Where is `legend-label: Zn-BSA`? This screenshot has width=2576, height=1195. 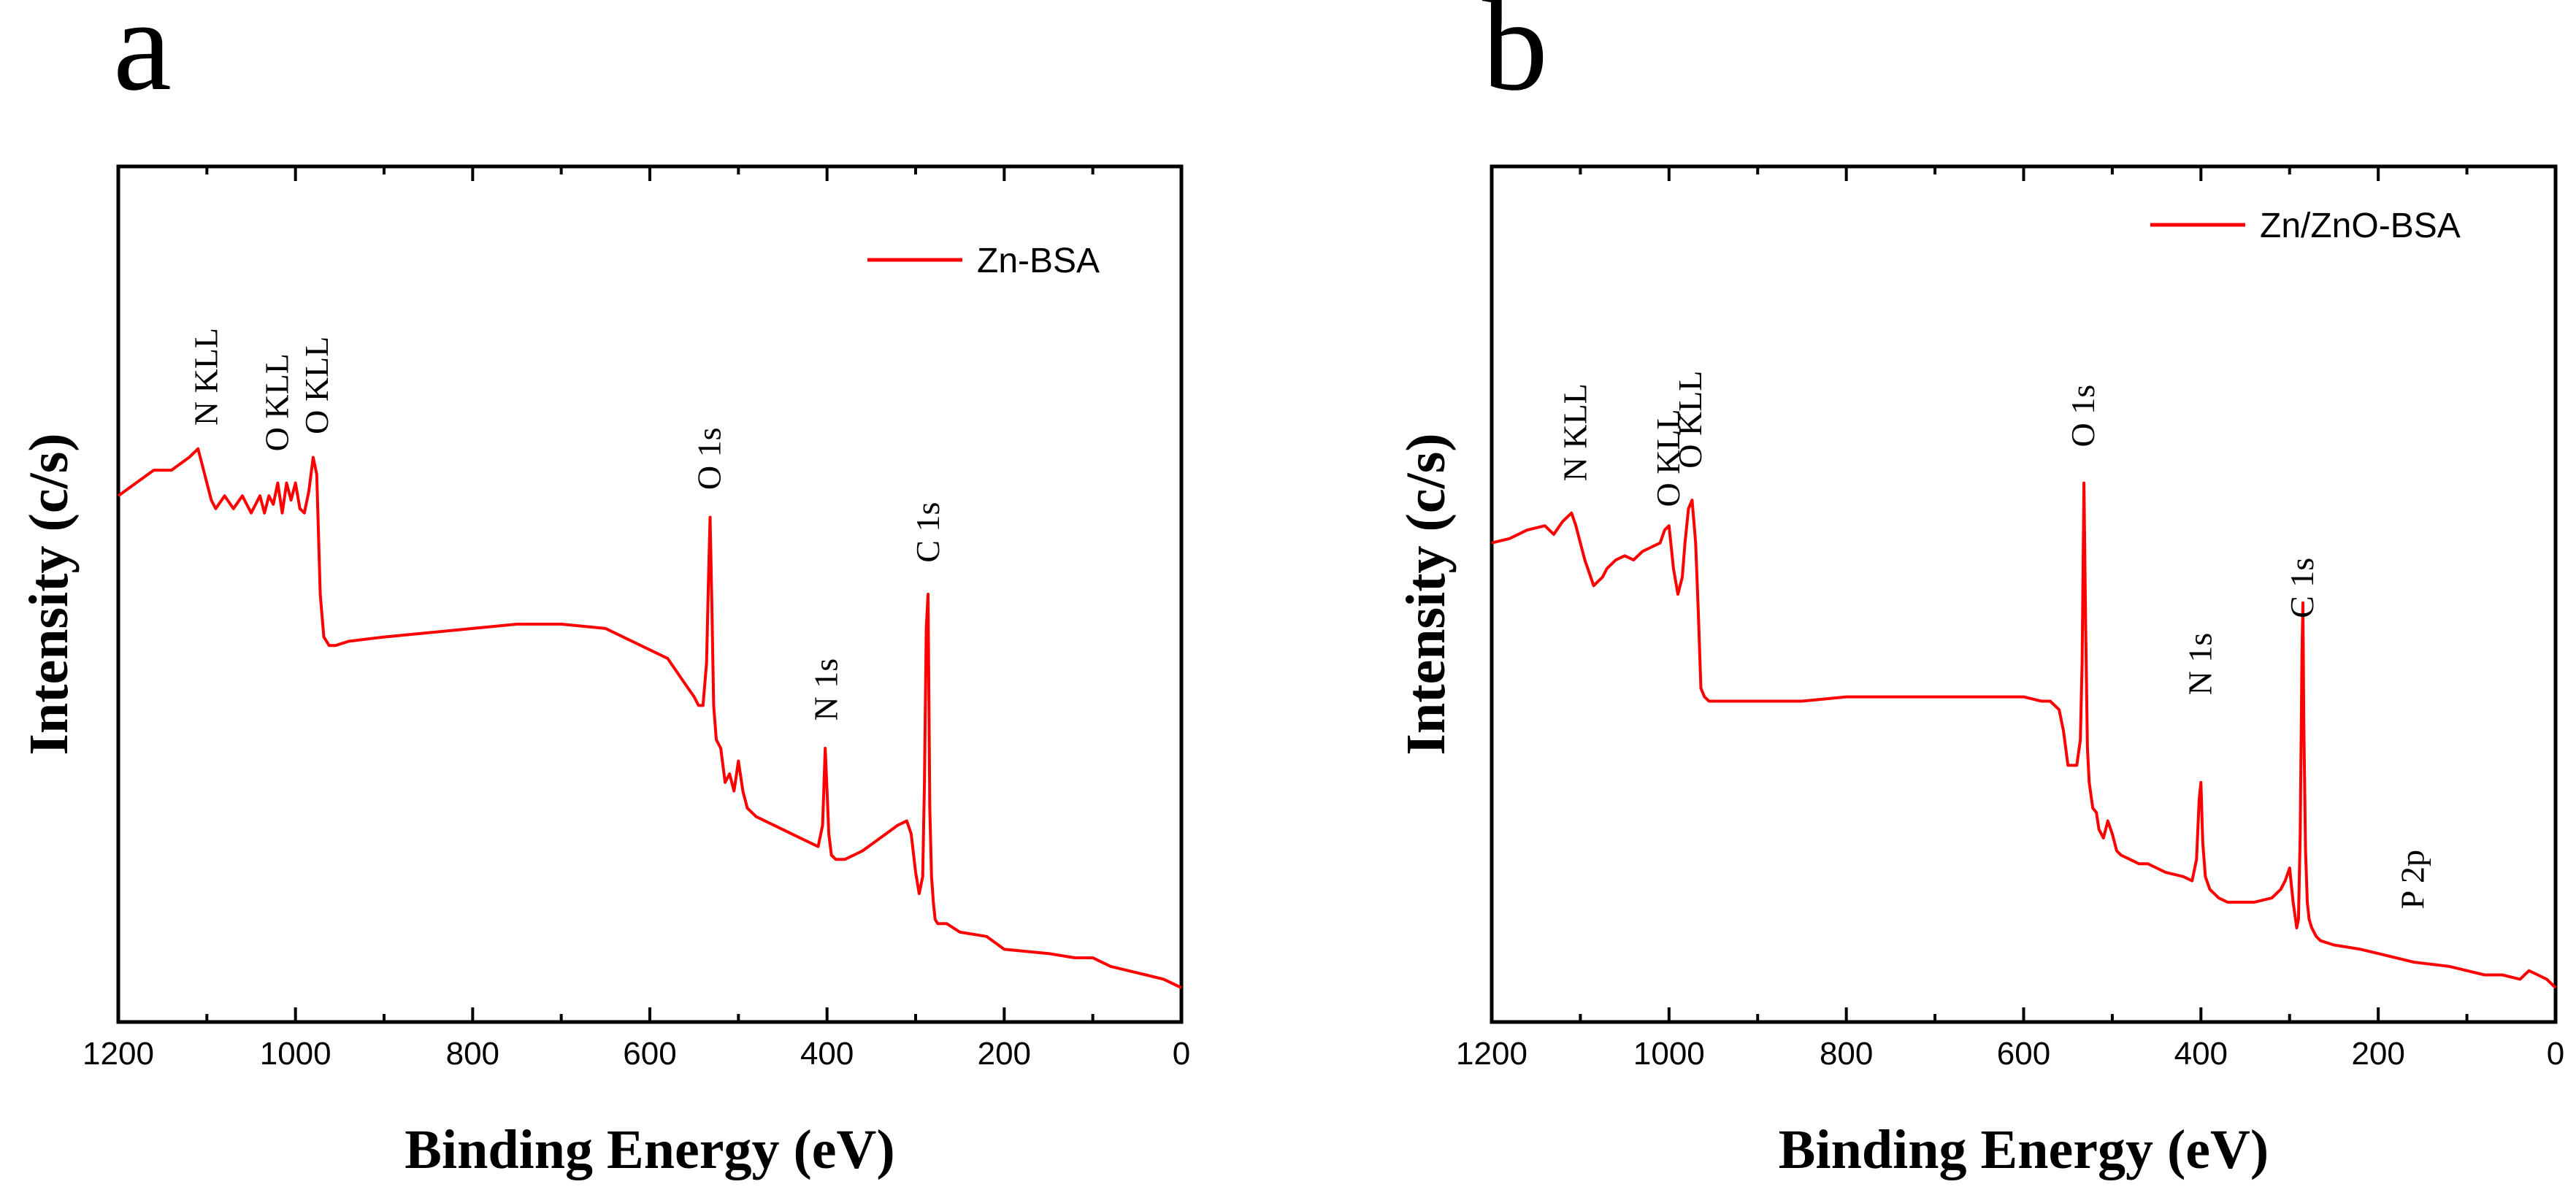
legend-label: Zn-BSA is located at coordinates (1038, 261).